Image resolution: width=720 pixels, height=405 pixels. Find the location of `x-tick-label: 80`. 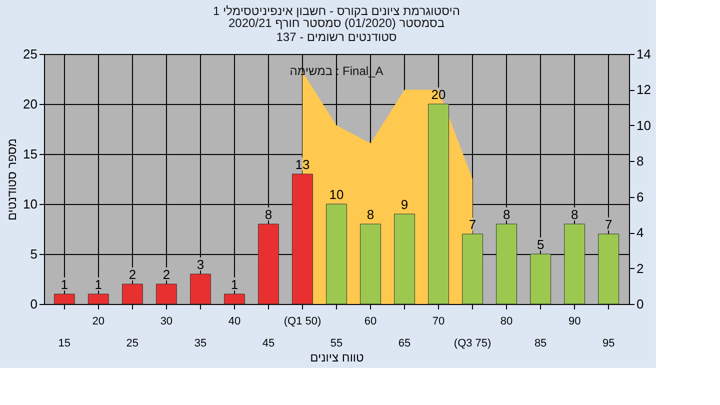

x-tick-label: 80 is located at coordinates (506, 322).